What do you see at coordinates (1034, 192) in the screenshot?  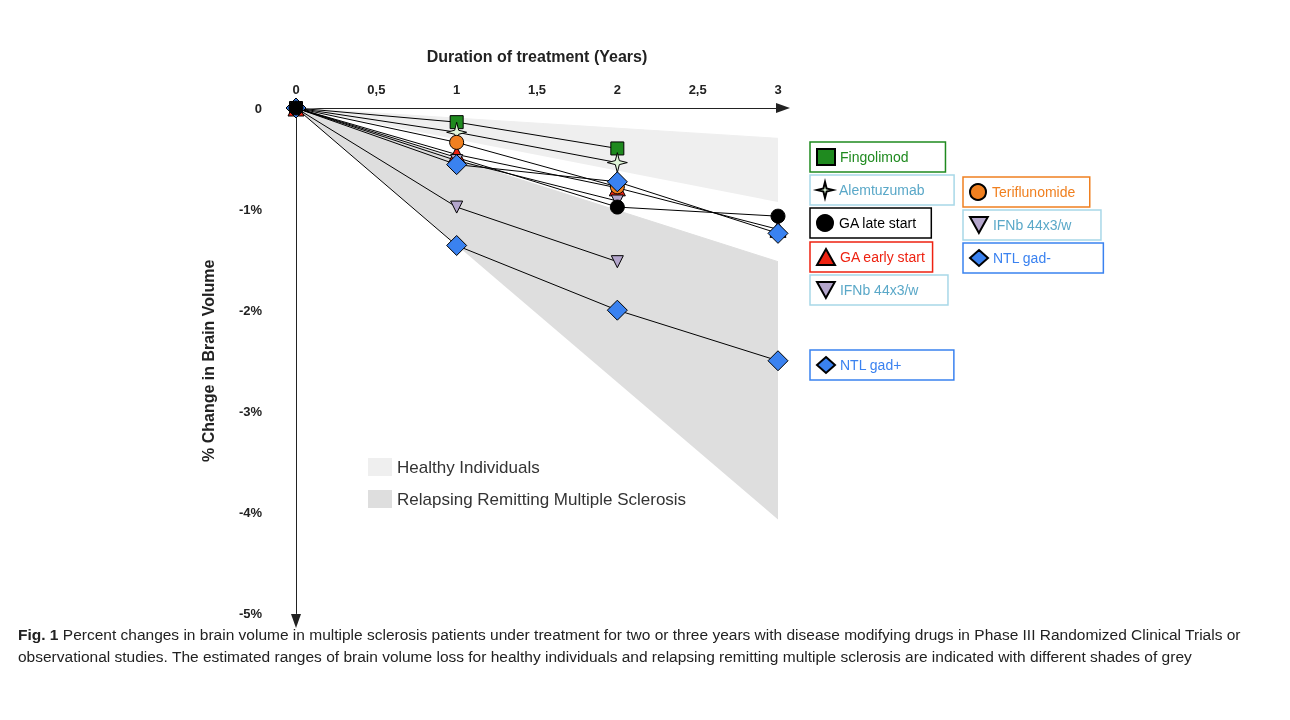 I see `legend-label: Teriflunomide` at bounding box center [1034, 192].